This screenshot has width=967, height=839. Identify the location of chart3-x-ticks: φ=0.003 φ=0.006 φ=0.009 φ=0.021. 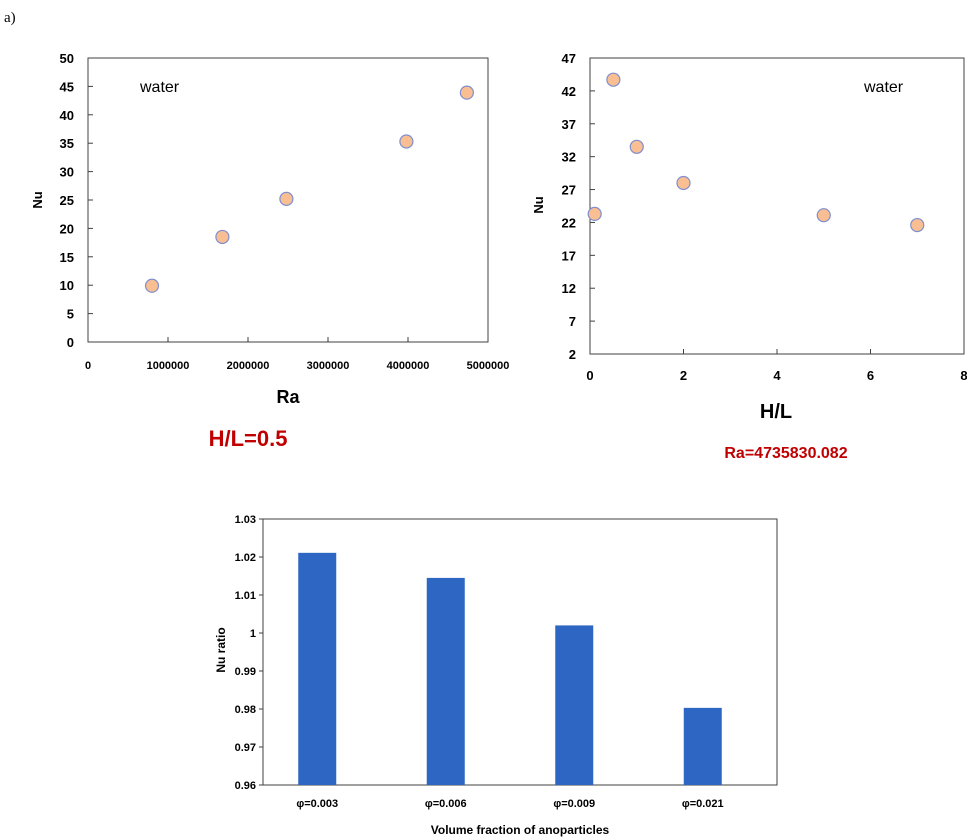
(509, 804).